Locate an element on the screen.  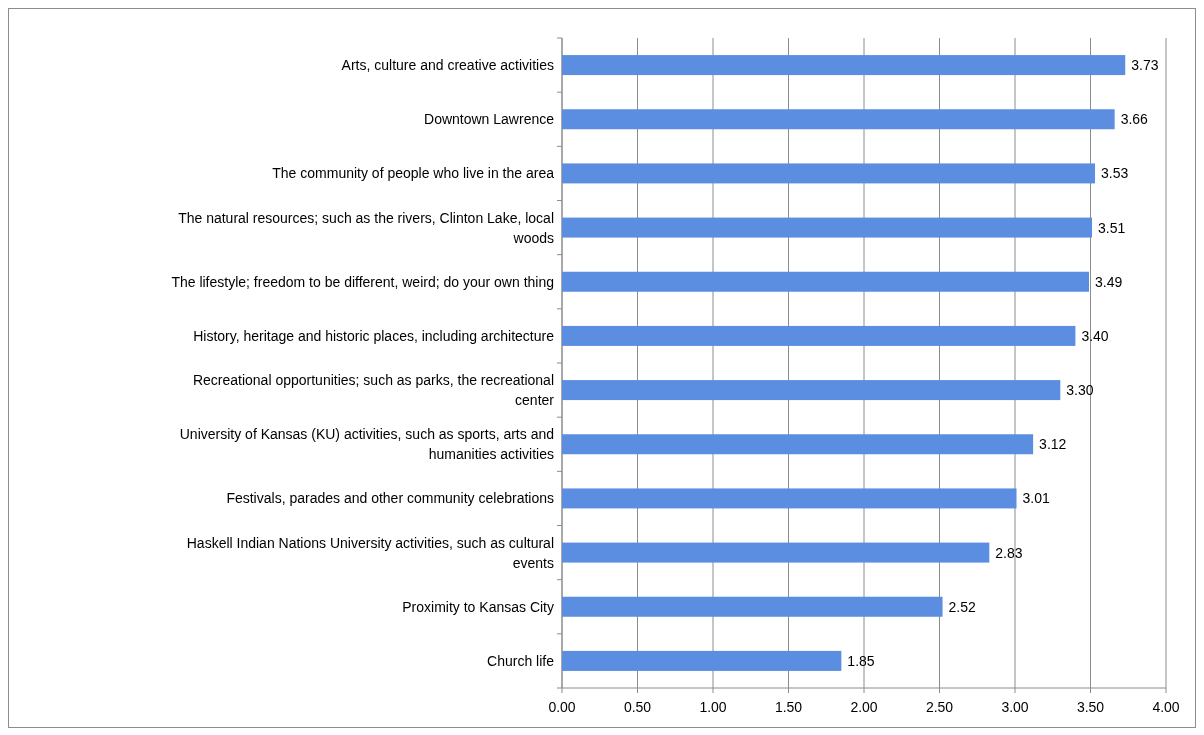
x-tick-label: 2.50 is located at coordinates (939, 707).